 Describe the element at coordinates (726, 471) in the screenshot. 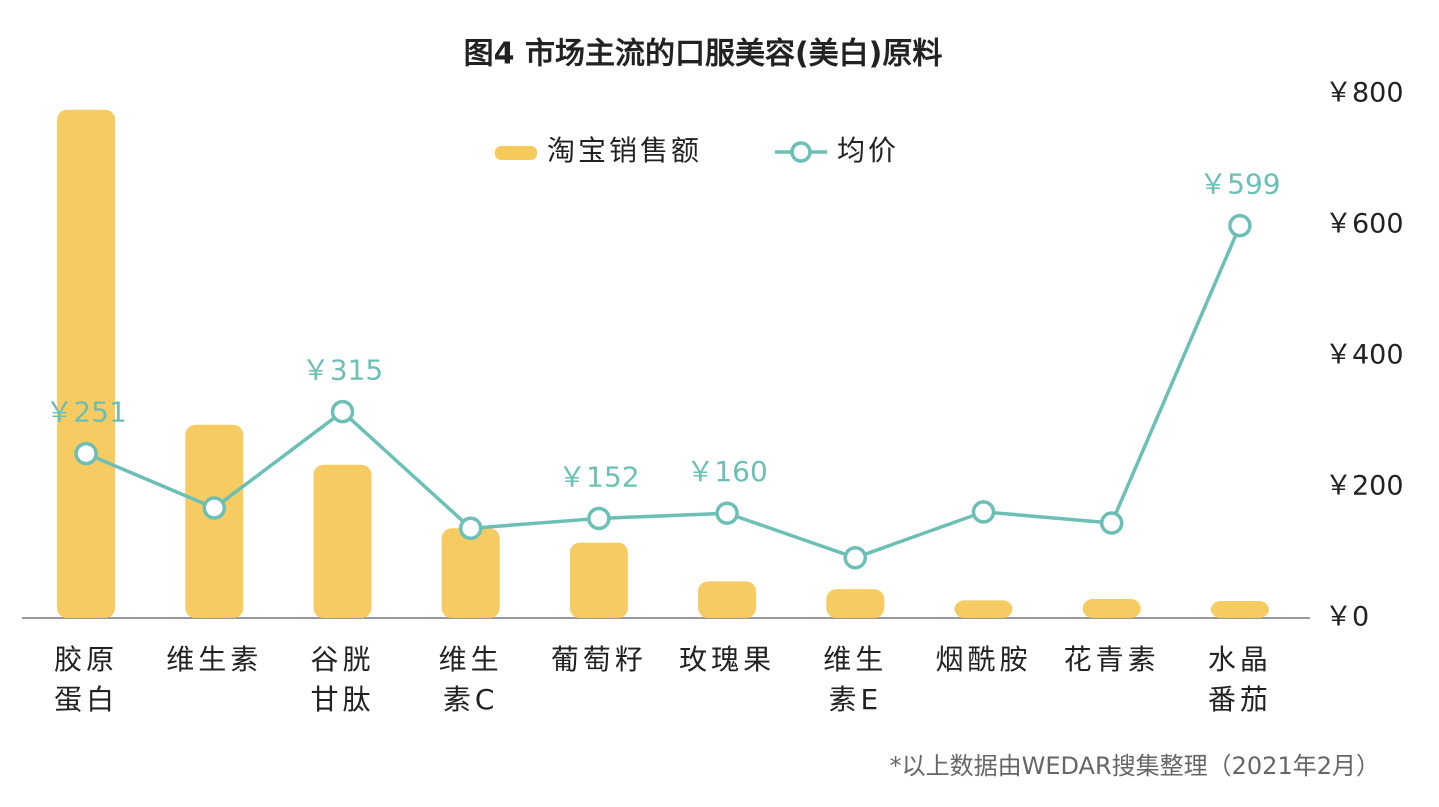

I see `data-label: ￥160` at that location.